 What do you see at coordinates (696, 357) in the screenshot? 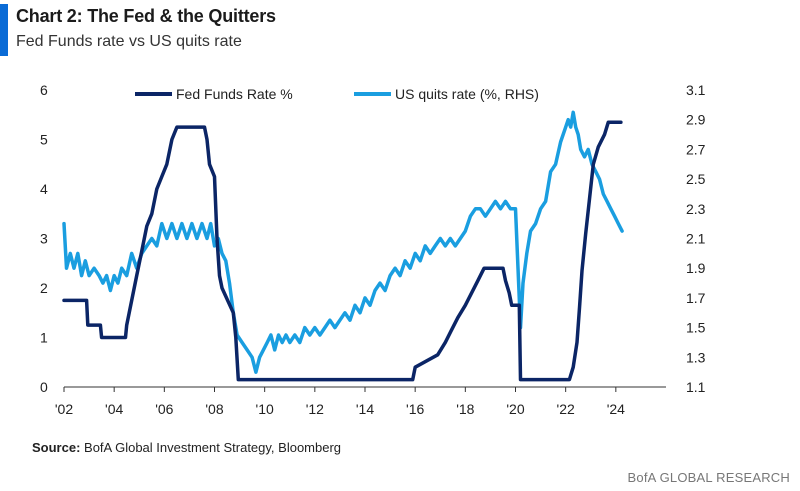
I see `y-right-tick-label: 1.3` at bounding box center [696, 357].